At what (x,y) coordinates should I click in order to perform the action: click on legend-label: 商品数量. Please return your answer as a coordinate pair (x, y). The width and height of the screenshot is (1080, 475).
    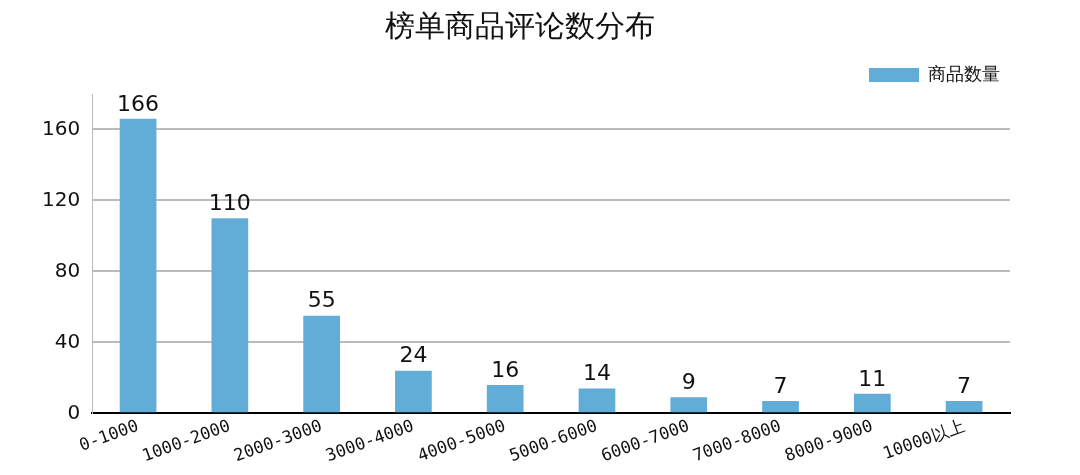
    Looking at the image, I should click on (964, 73).